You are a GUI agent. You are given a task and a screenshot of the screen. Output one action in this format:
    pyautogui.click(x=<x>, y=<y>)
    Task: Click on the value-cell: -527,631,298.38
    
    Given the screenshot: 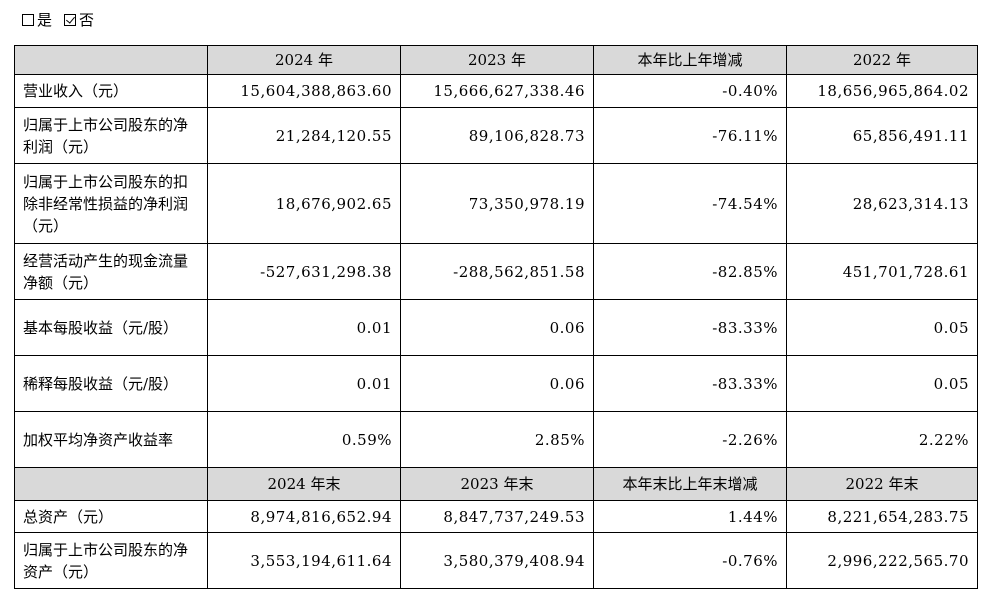 What is the action you would take?
    pyautogui.click(x=304, y=271)
    